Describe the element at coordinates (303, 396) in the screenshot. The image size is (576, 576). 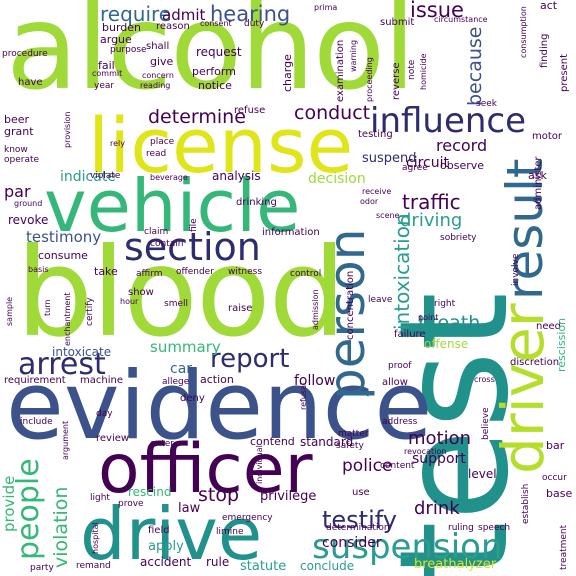
I see `word-refusal: refusal` at that location.